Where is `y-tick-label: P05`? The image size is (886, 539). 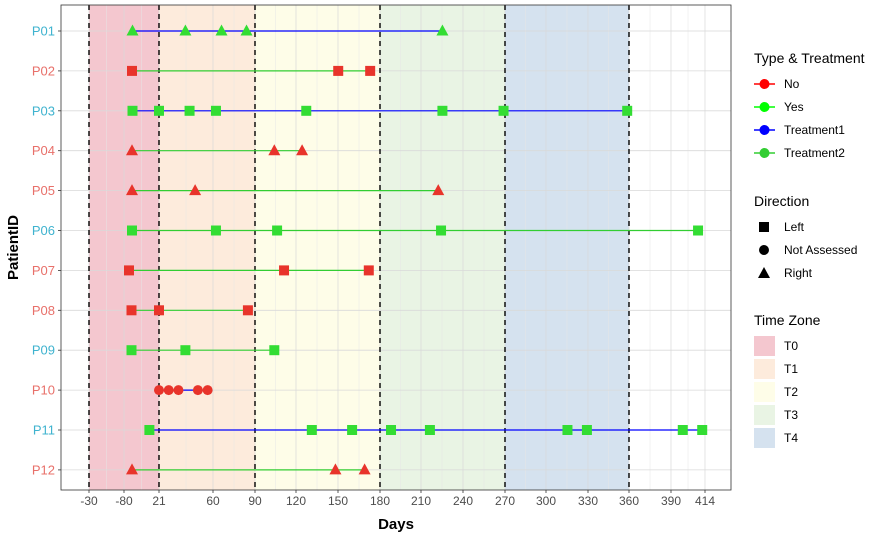 y-tick-label: P05 is located at coordinates (43, 190).